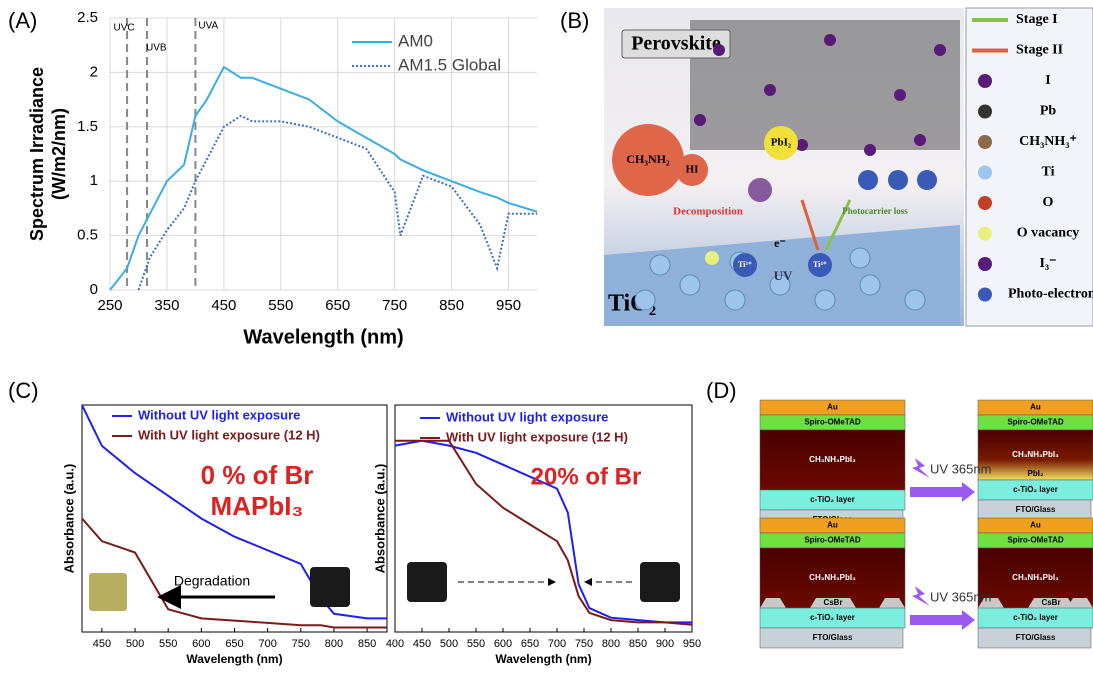  I want to click on photo-electron, so click(927, 180).